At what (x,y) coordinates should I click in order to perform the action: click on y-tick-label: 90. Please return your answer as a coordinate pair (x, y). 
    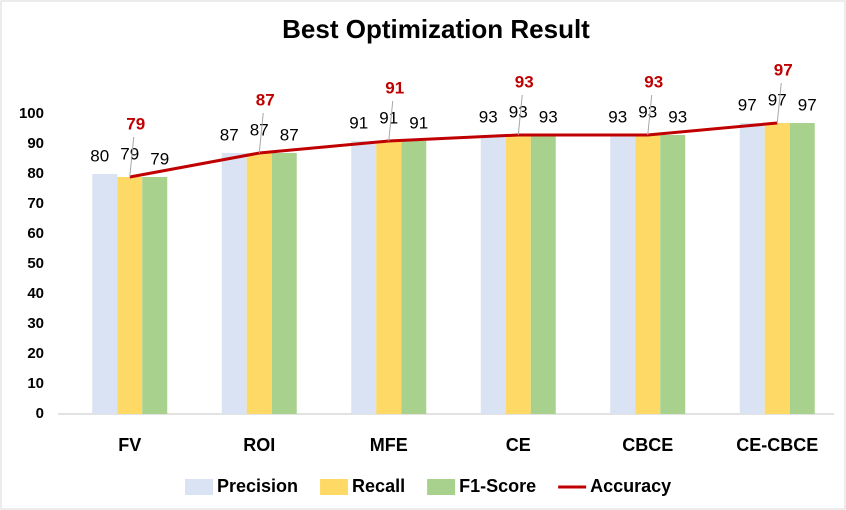
    Looking at the image, I should click on (35, 143).